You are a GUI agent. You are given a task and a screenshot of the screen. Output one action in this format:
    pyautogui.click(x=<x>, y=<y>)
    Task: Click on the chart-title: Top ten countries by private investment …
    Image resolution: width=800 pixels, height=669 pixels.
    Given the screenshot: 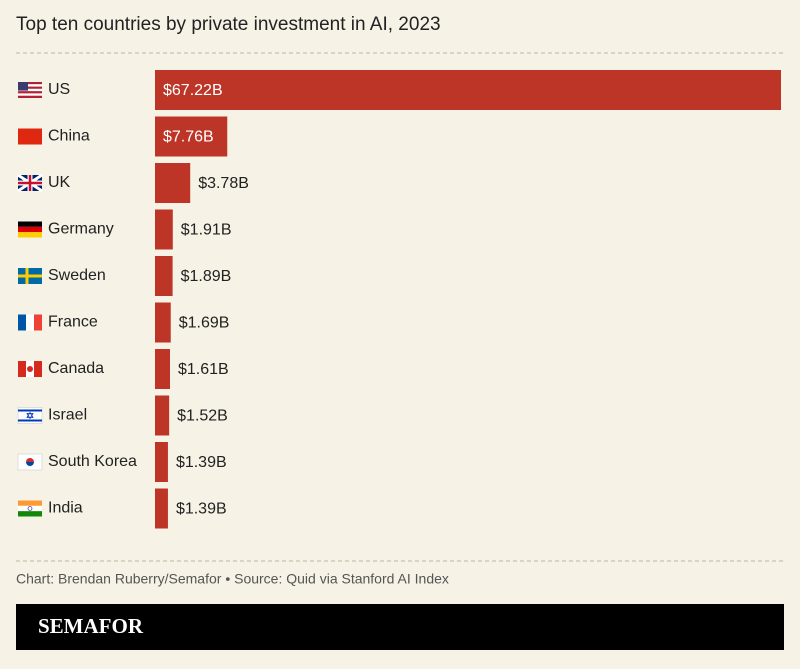 What is the action you would take?
    pyautogui.click(x=228, y=24)
    